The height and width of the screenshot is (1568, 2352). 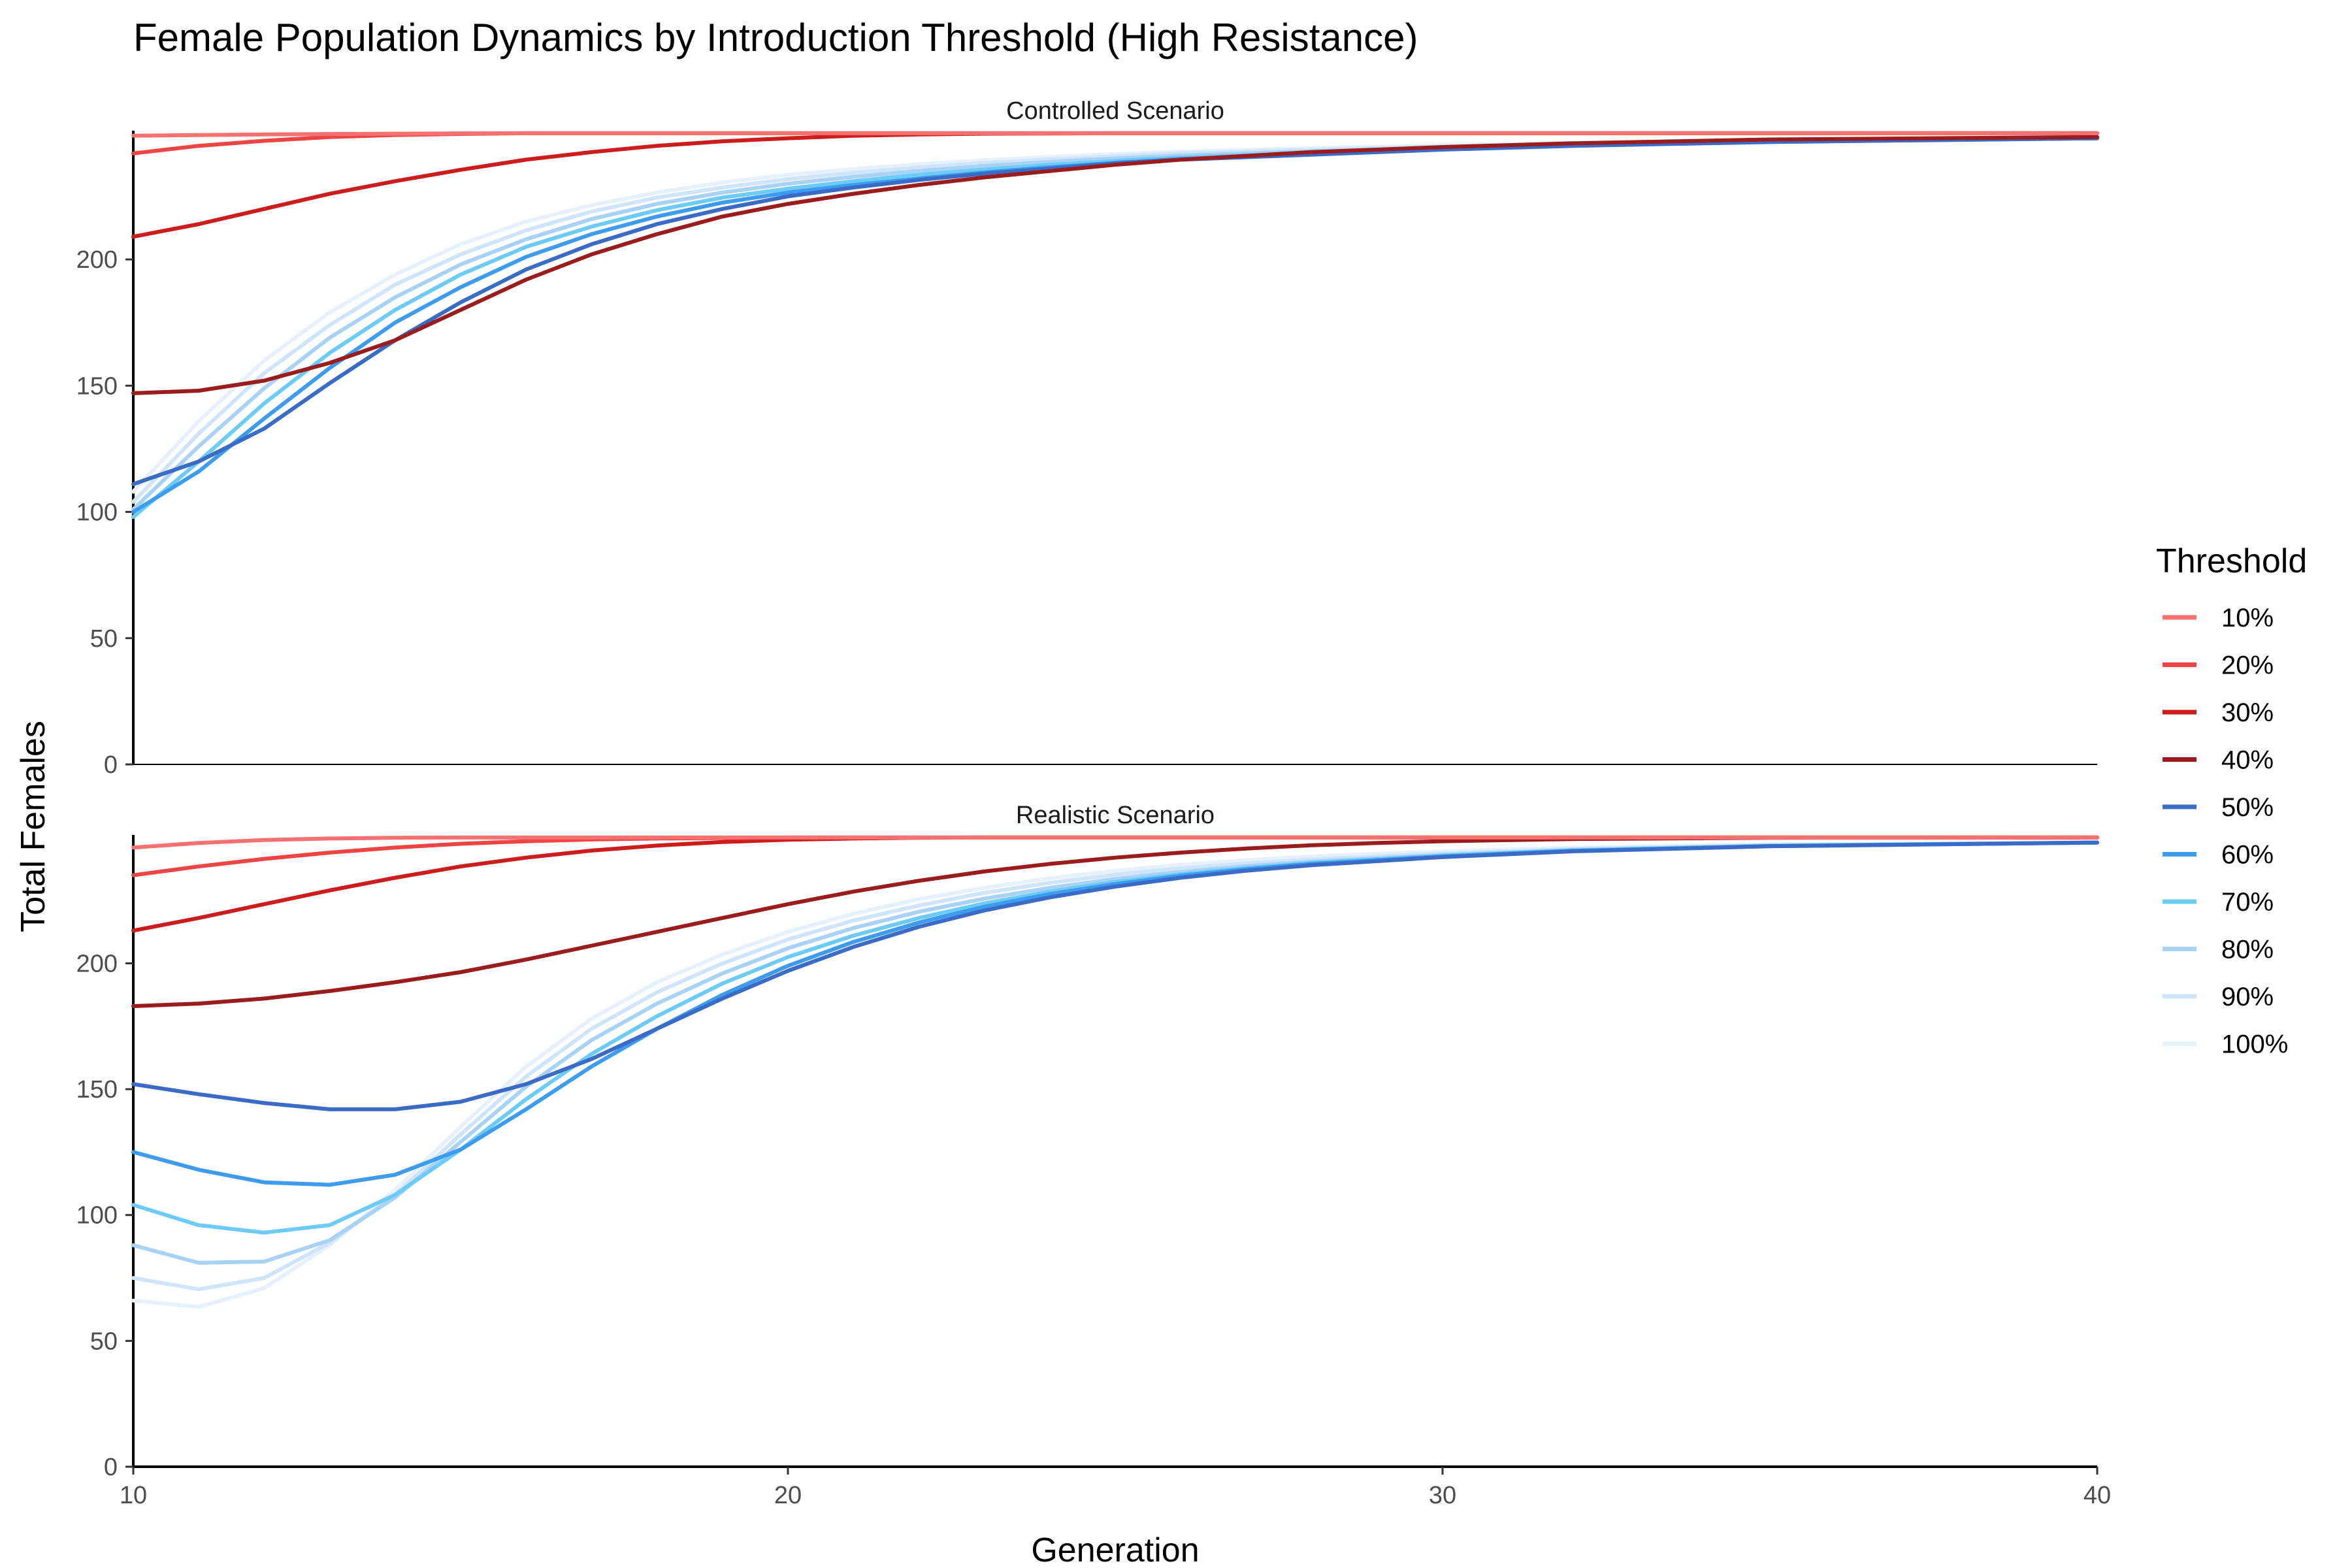 What do you see at coordinates (1442, 1495) in the screenshot?
I see `x-tick-label: 30` at bounding box center [1442, 1495].